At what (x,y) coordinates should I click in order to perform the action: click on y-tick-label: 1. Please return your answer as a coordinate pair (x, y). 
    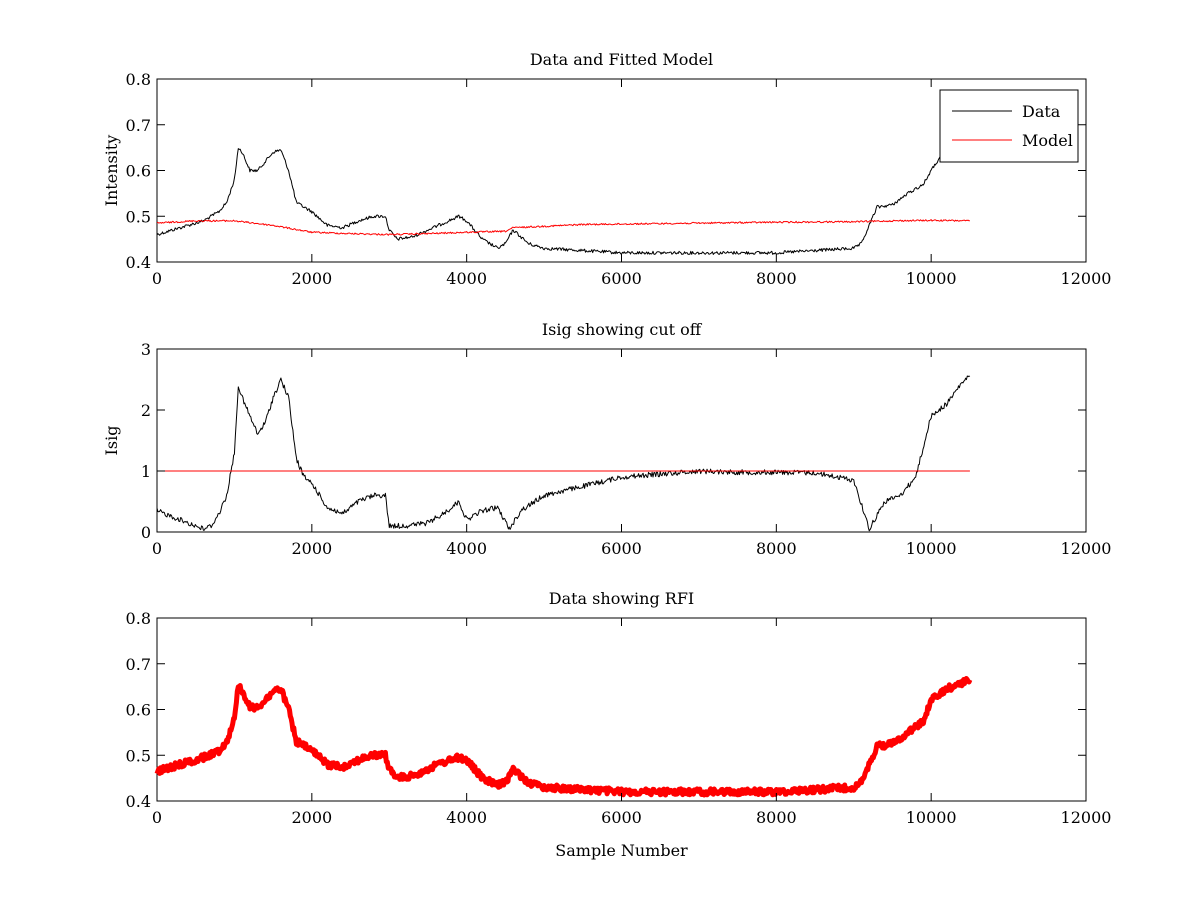
    Looking at the image, I should click on (146, 471).